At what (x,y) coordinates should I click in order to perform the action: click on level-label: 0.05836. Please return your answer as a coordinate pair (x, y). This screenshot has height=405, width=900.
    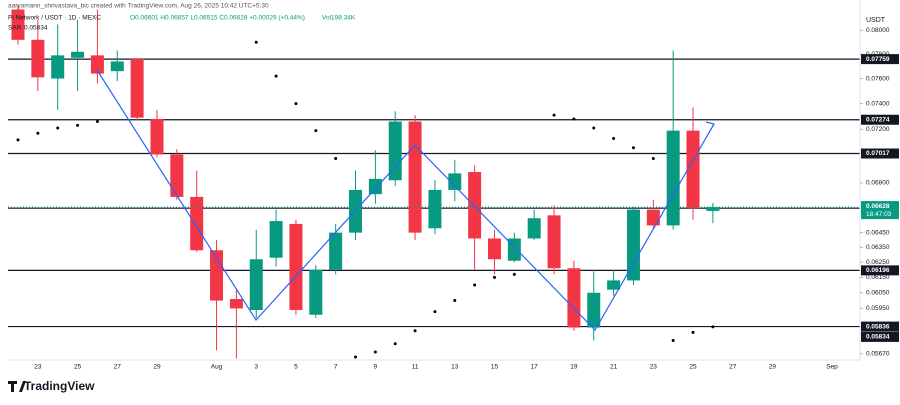
    Looking at the image, I should click on (878, 326).